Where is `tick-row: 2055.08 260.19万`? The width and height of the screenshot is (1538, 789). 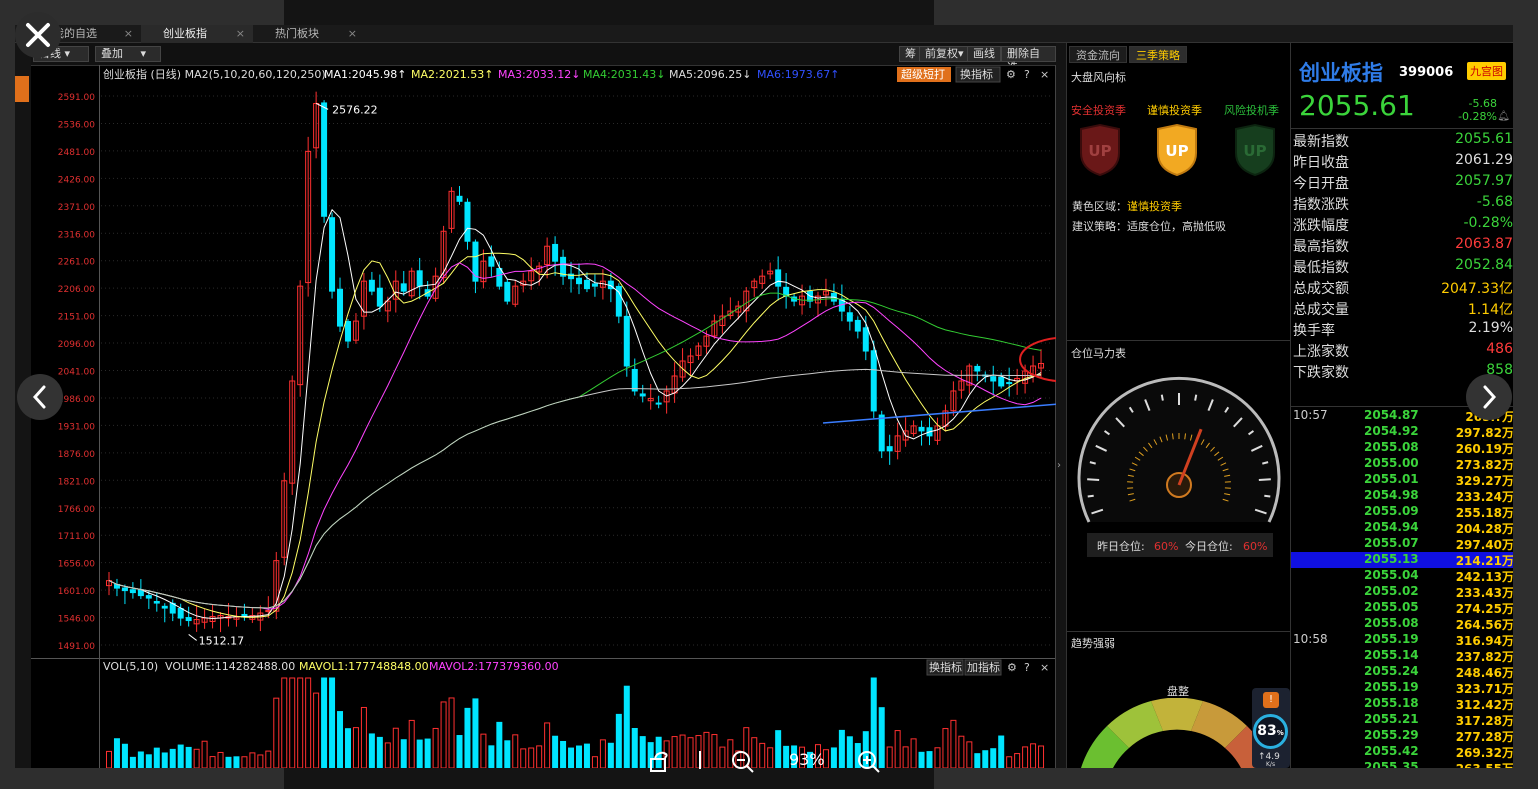
tick-row: 2055.08 260.19万 is located at coordinates (1402, 448).